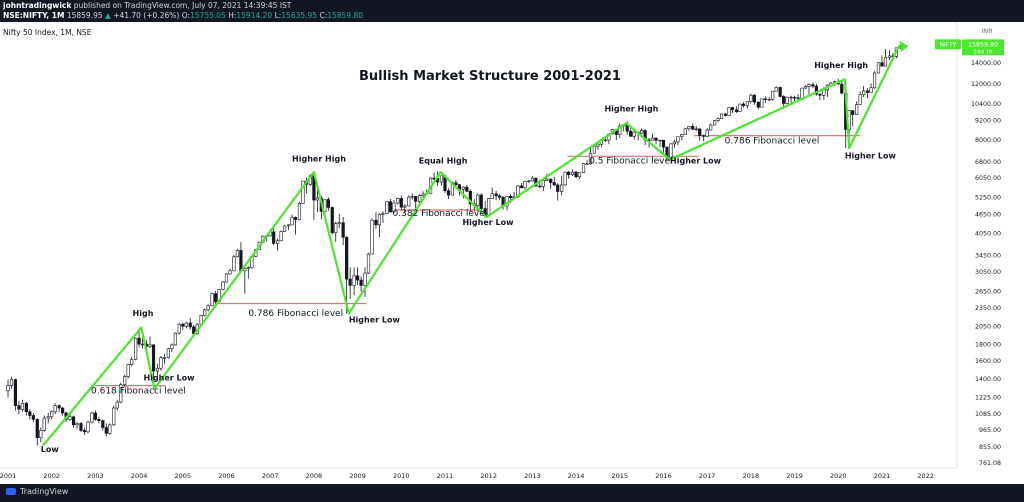  I want to click on author-name: johntradingwick, so click(37, 5).